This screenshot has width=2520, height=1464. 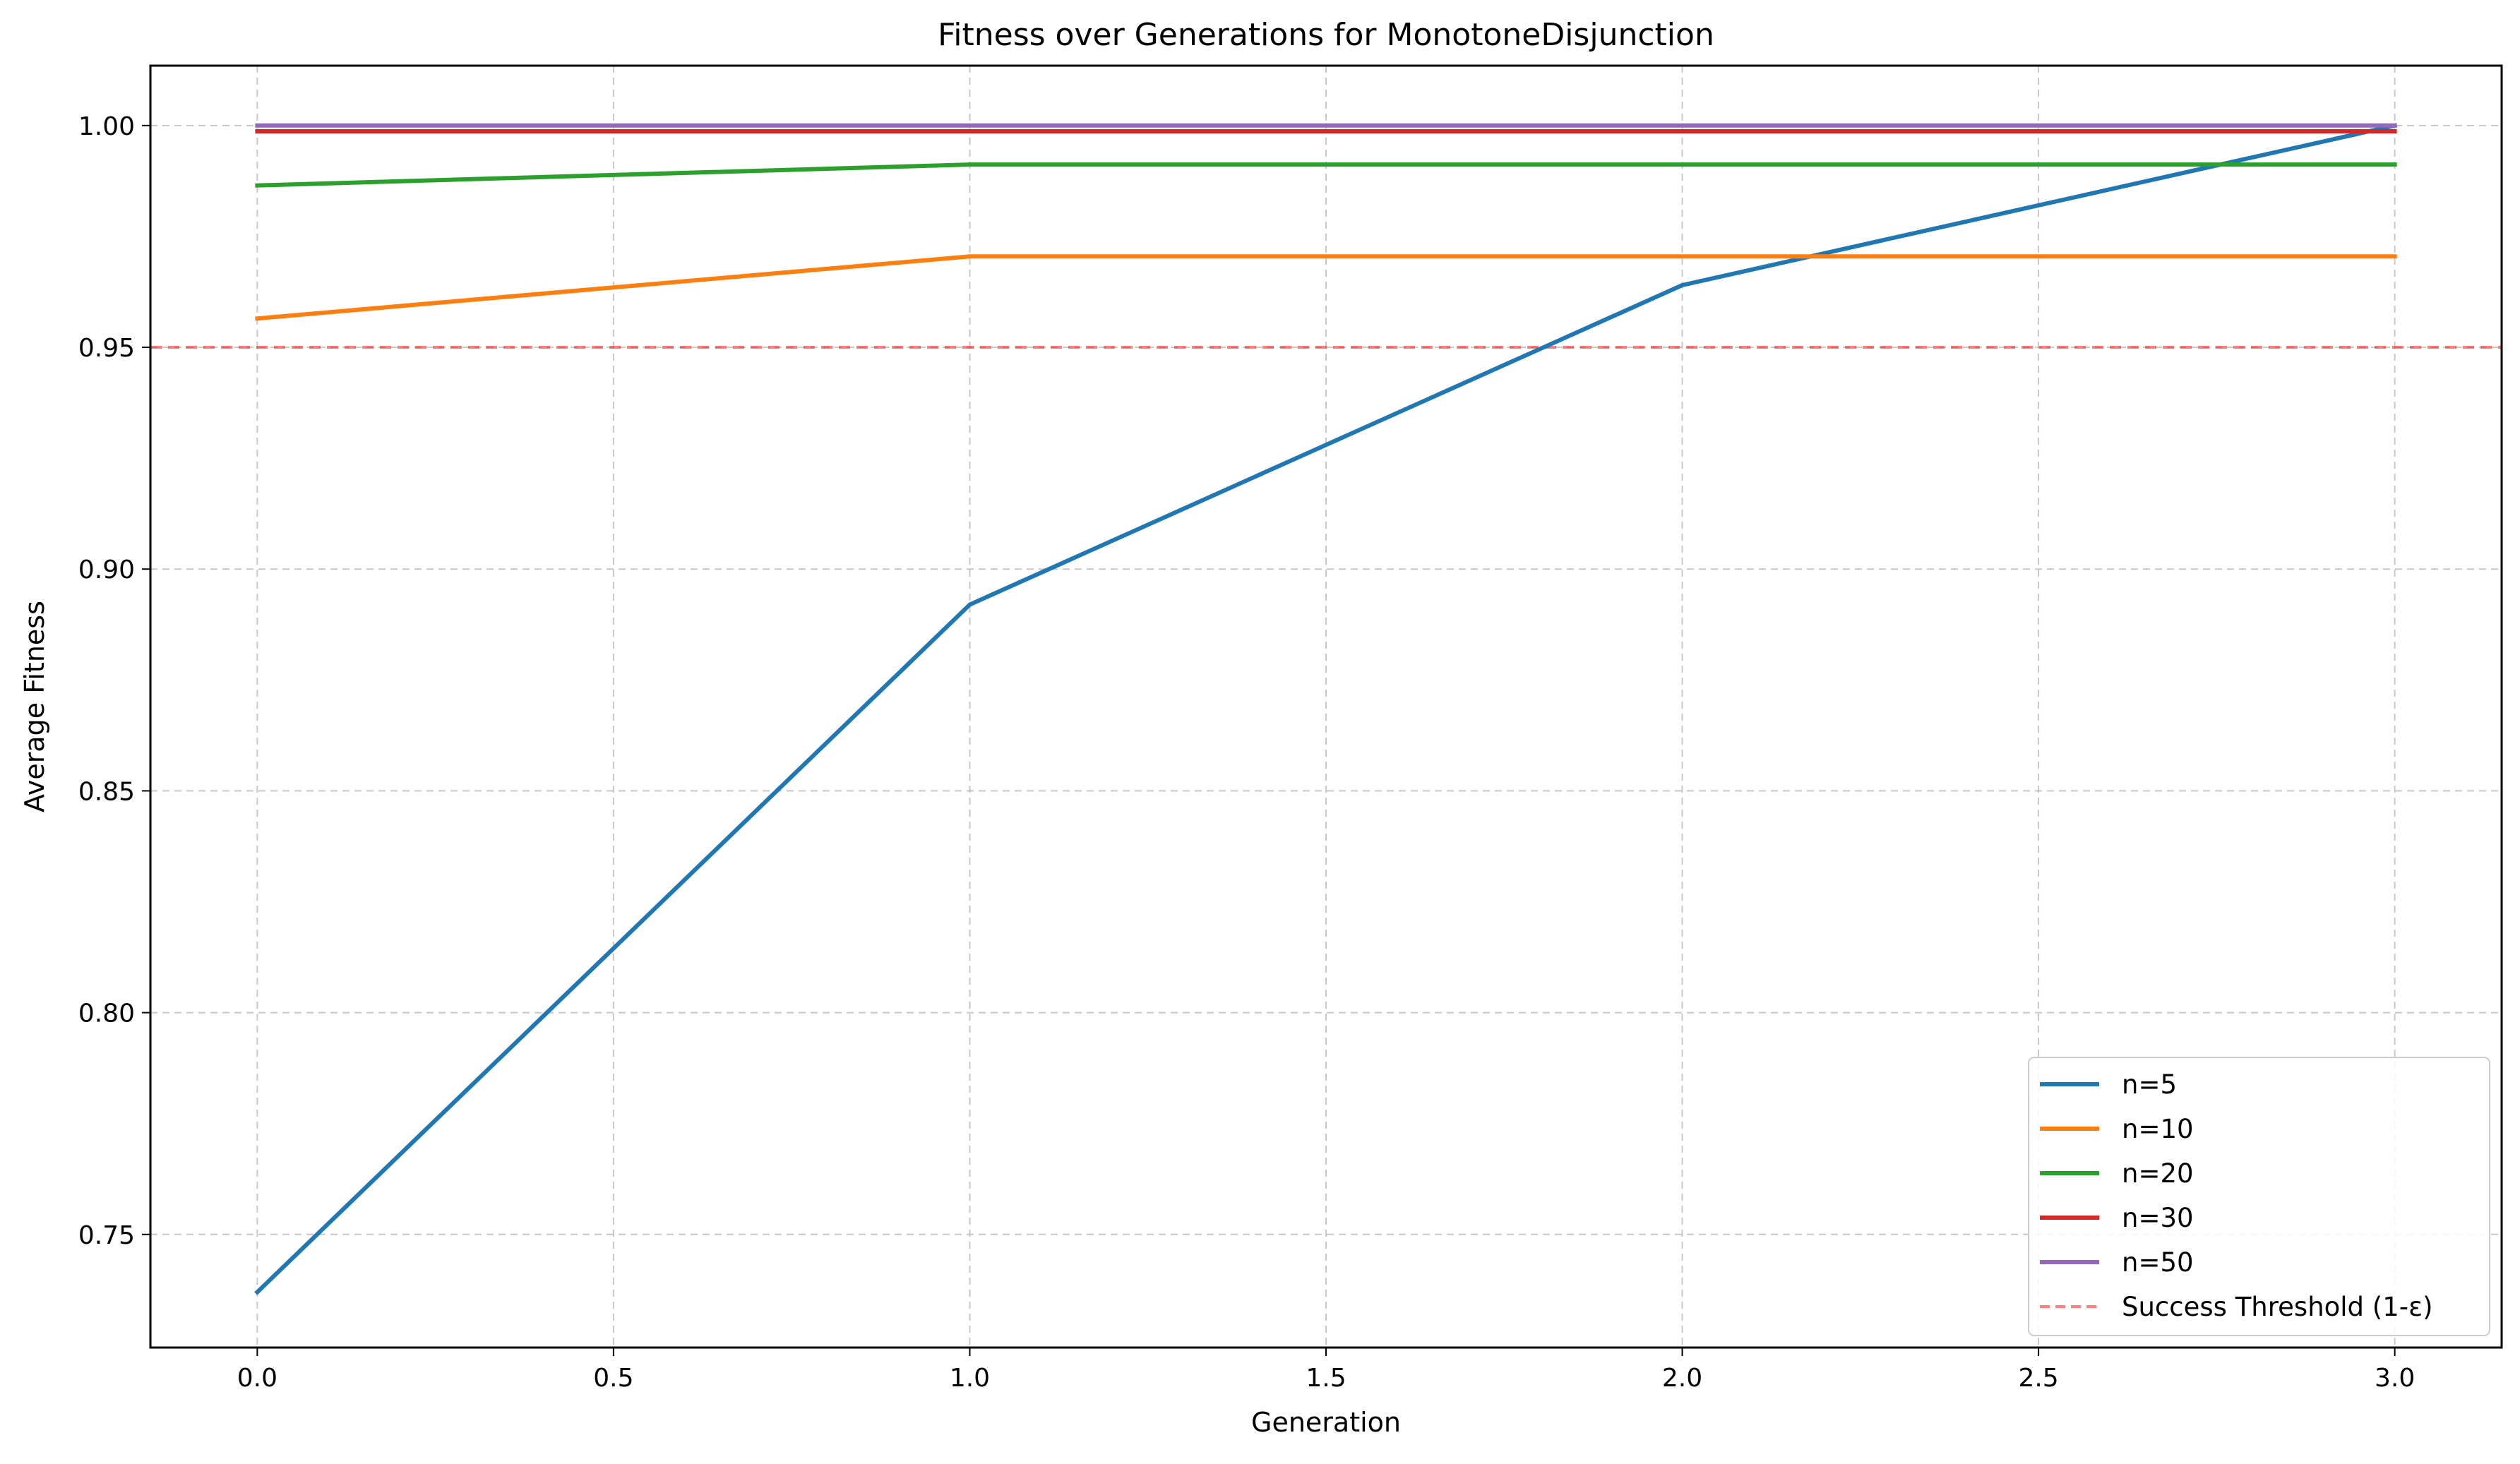 I want to click on x-tick-label: 1.0, so click(x=970, y=1378).